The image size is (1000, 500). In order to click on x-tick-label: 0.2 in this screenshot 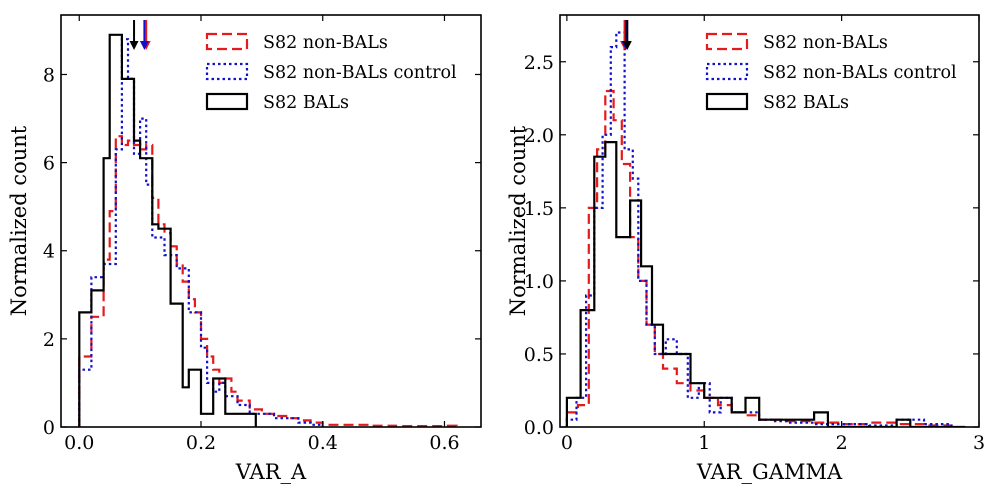, I will do `click(201, 443)`.